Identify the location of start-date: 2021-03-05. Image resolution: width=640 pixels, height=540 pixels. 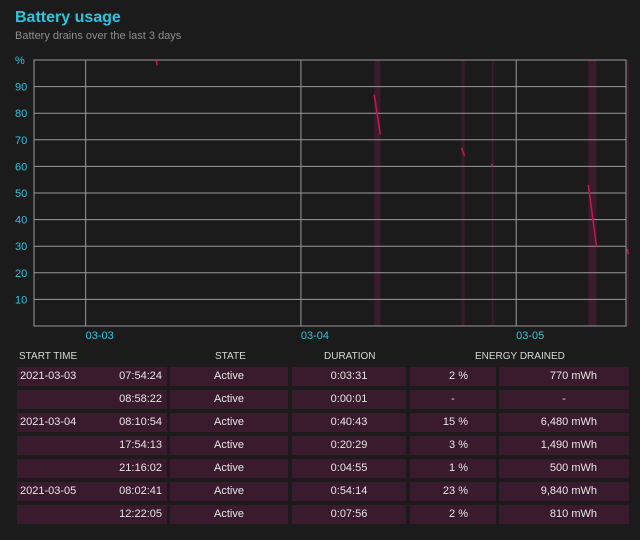
(48, 491).